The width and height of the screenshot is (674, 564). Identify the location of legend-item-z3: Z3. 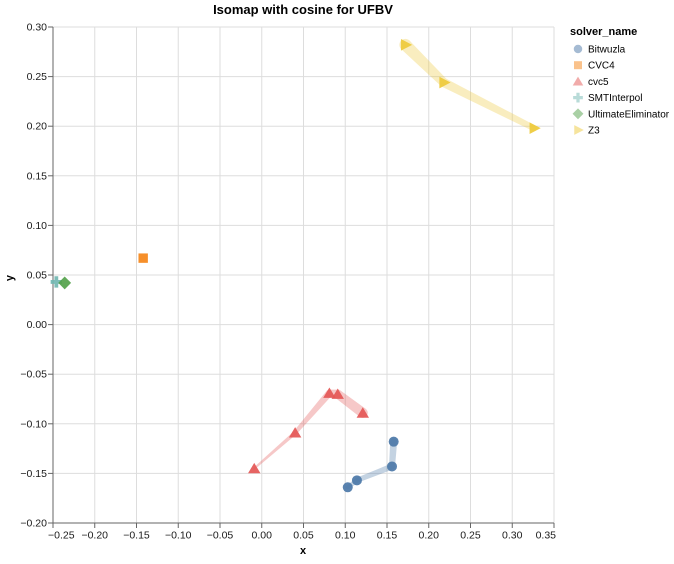
(587, 131).